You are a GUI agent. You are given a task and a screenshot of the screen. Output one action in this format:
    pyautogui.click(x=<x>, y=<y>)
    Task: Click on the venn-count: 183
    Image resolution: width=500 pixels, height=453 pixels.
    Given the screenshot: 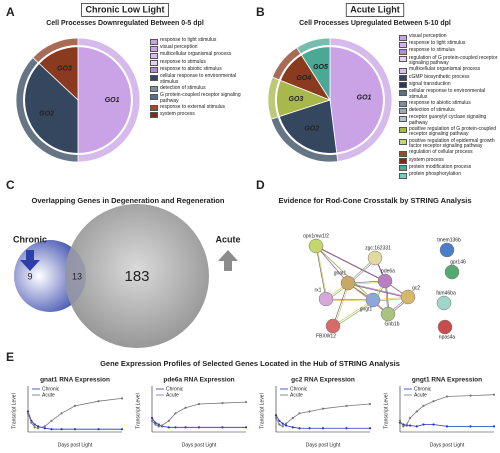 What is the action you would take?
    pyautogui.click(x=136, y=276)
    